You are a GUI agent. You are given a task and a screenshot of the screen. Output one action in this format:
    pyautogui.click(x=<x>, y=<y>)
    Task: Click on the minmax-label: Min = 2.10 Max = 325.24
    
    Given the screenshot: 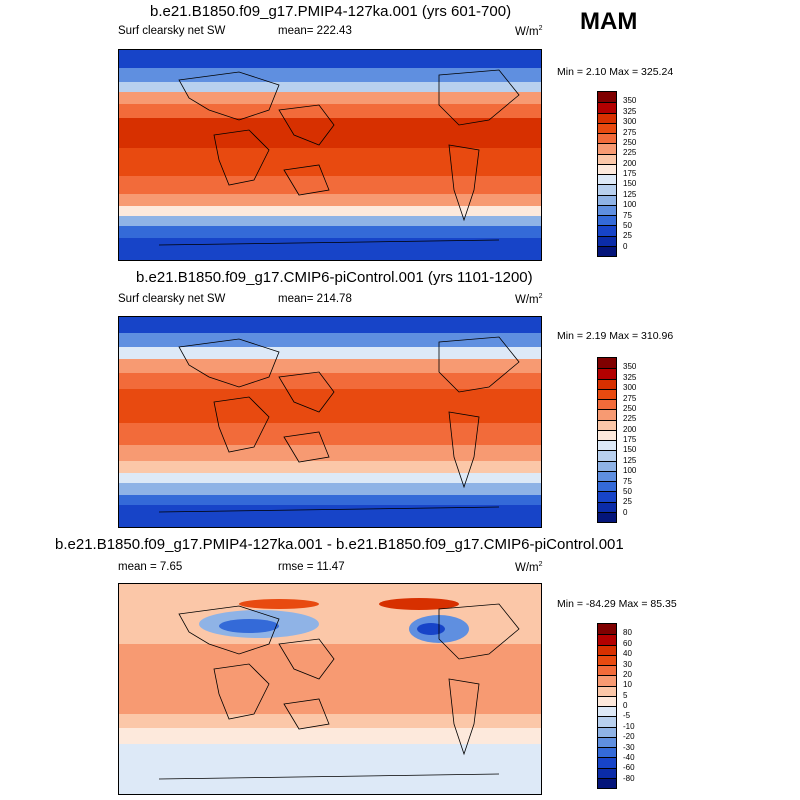 What is the action you would take?
    pyautogui.click(x=615, y=72)
    